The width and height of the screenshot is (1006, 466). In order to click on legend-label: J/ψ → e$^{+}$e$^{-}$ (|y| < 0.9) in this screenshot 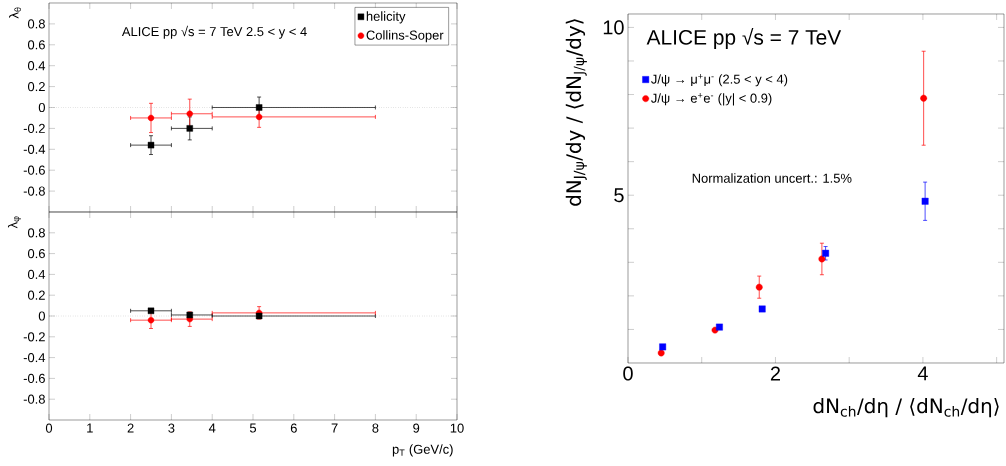, I will do `click(711, 99)`.